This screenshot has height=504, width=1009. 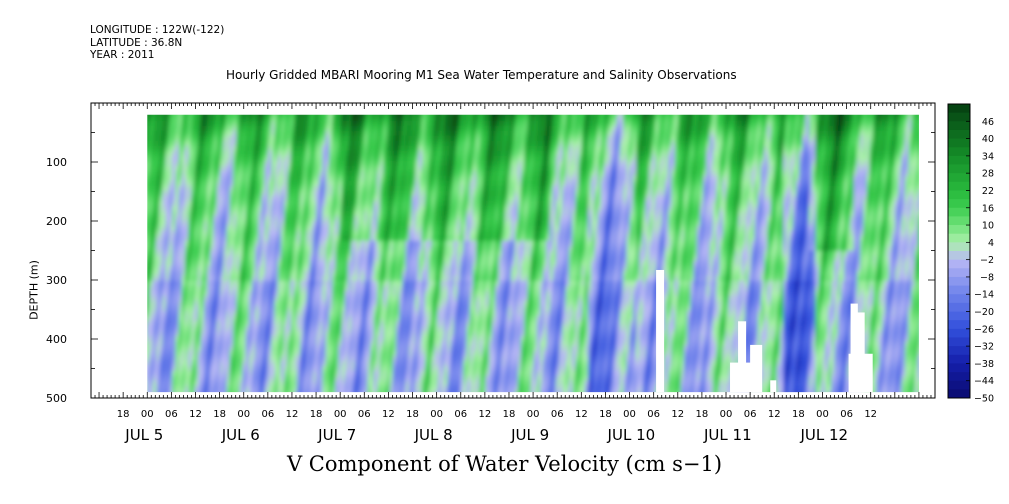 I want to click on colorbar-label: −2, so click(x=987, y=260).